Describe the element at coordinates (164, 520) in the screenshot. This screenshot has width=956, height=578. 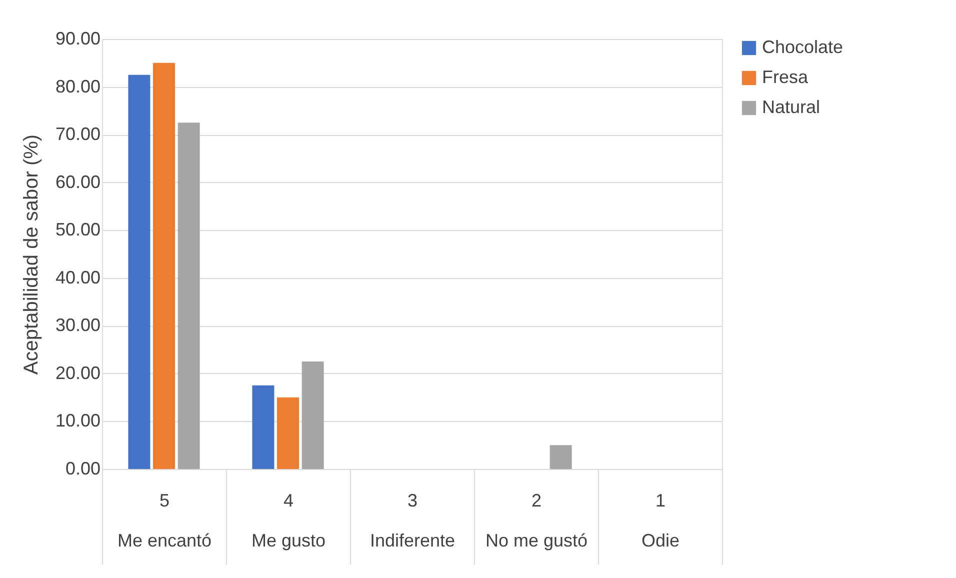
I see `x-tick-label: 5 Me encantó` at that location.